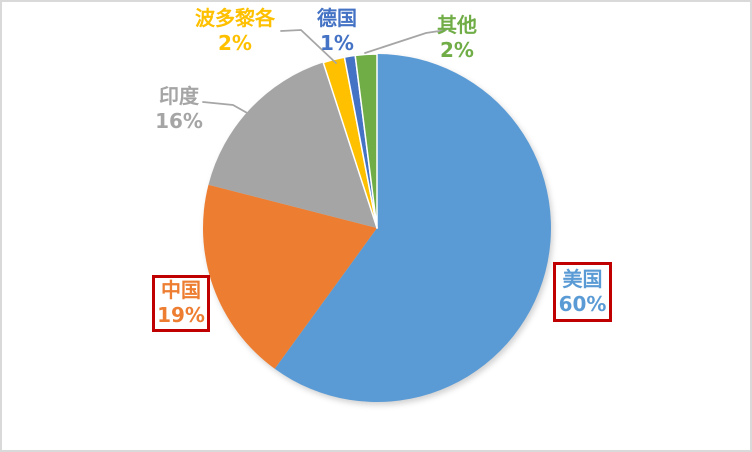  Describe the element at coordinates (290, 276) in the screenshot. I see `pie-slice-china` at that location.